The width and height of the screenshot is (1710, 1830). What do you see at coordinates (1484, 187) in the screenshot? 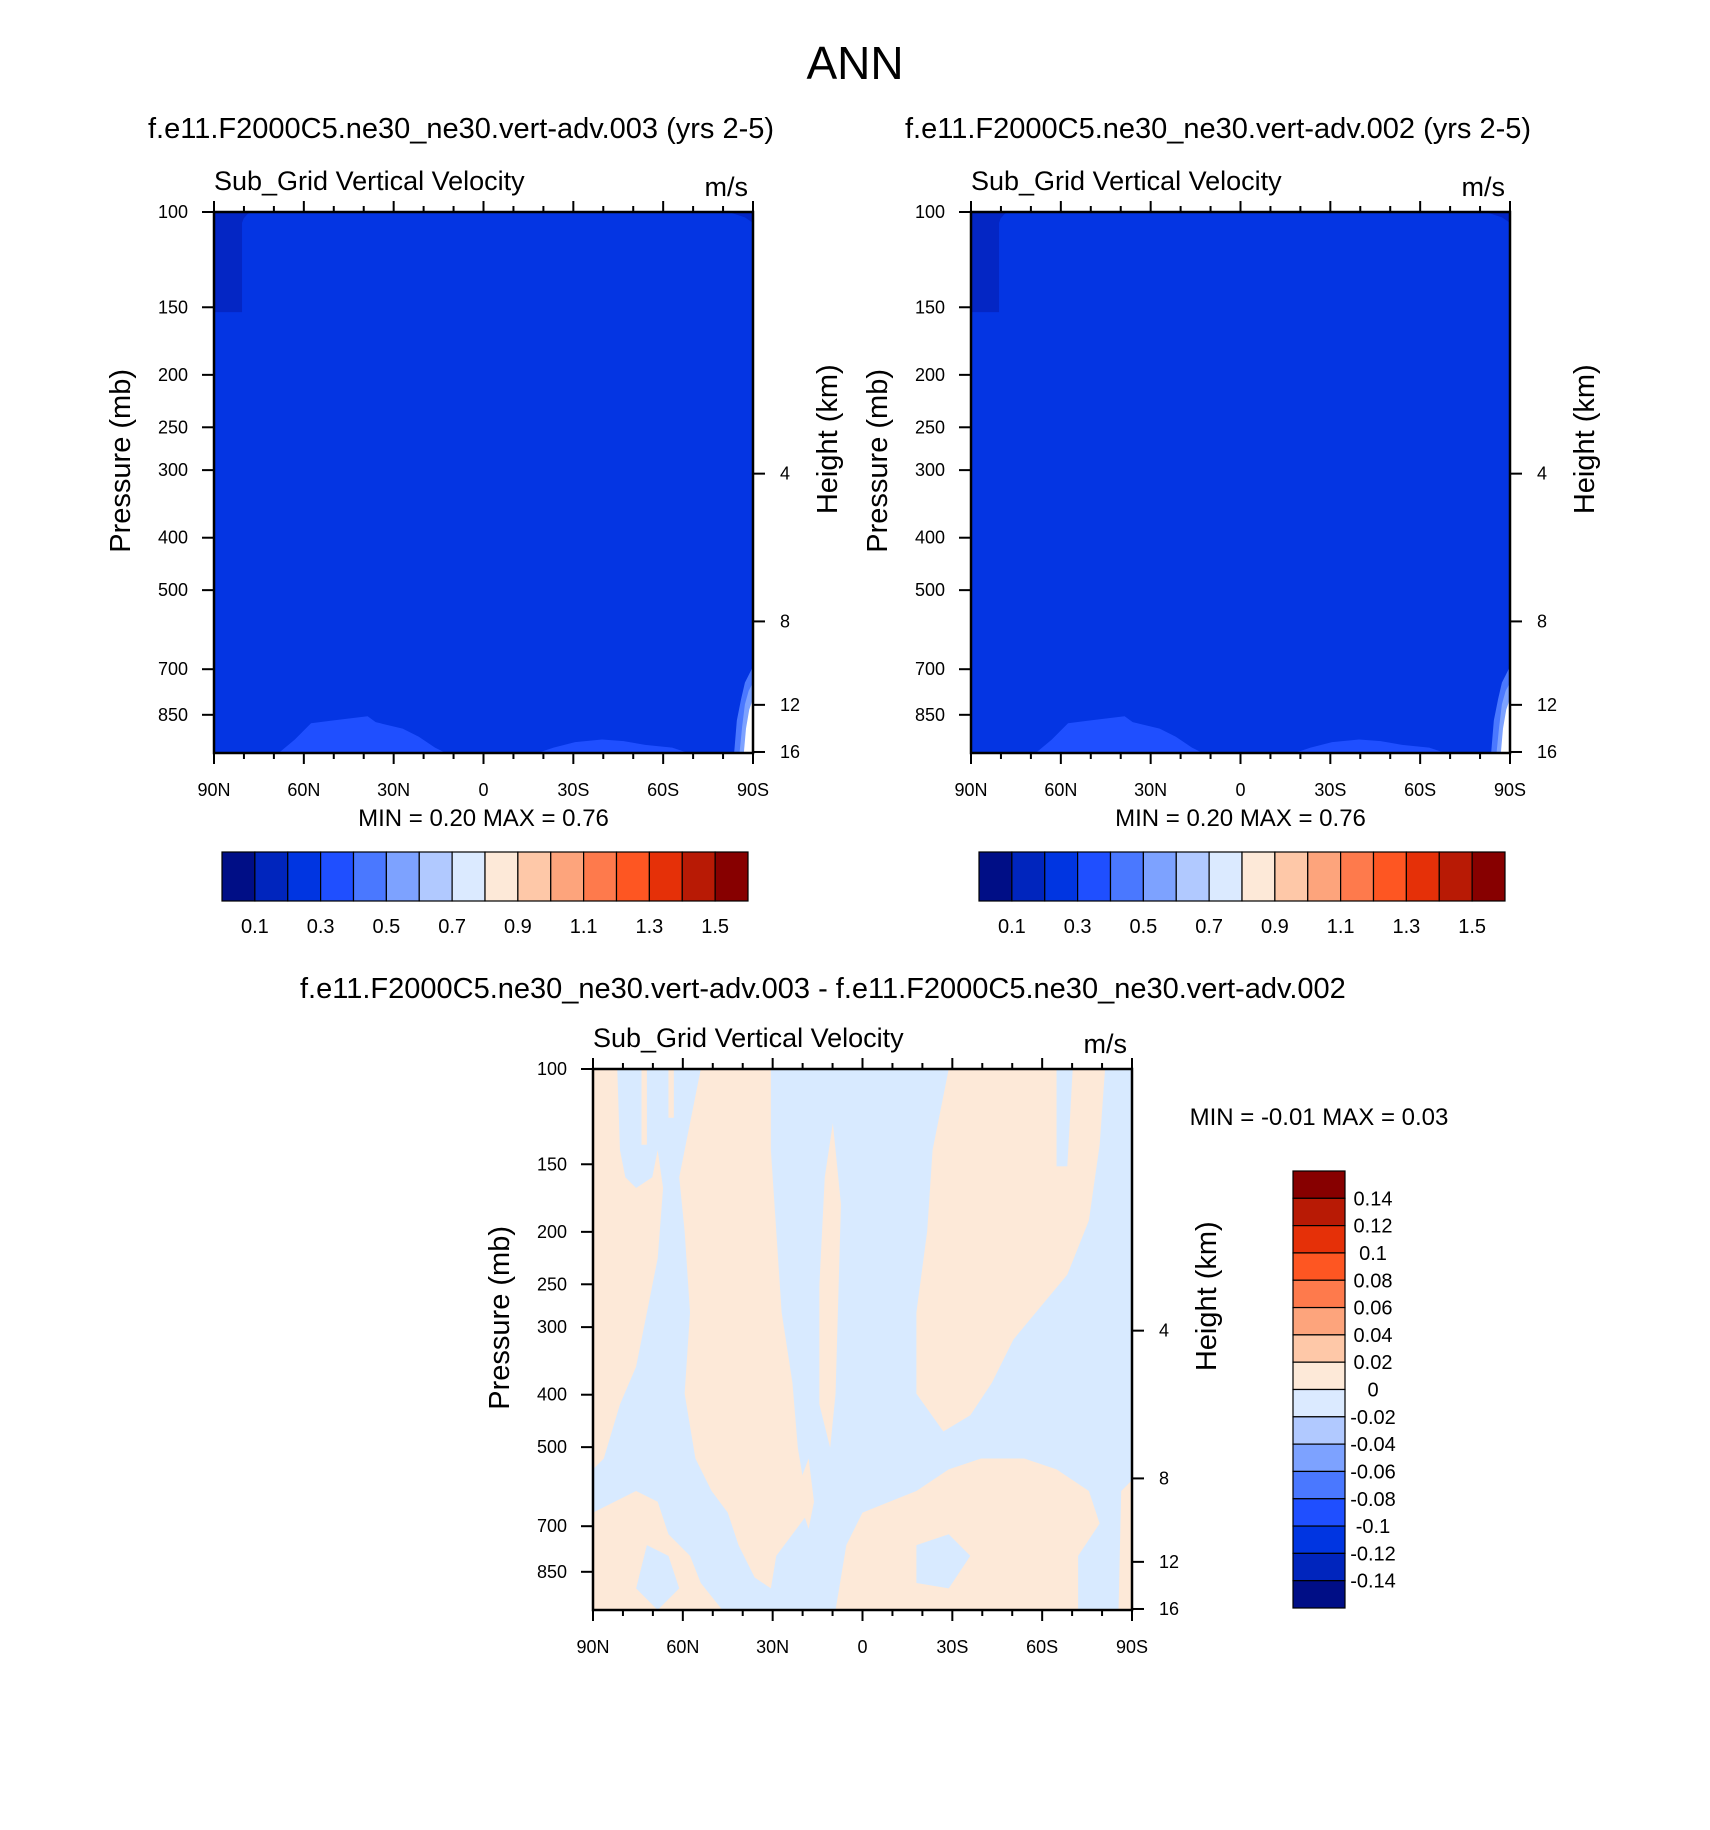
I see `case2-units: m/s` at bounding box center [1484, 187].